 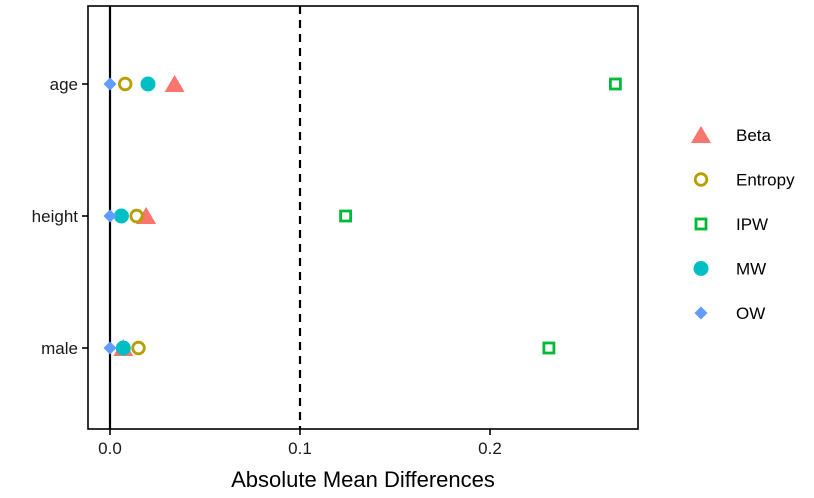 I want to click on legend-key-beta, so click(x=701, y=134).